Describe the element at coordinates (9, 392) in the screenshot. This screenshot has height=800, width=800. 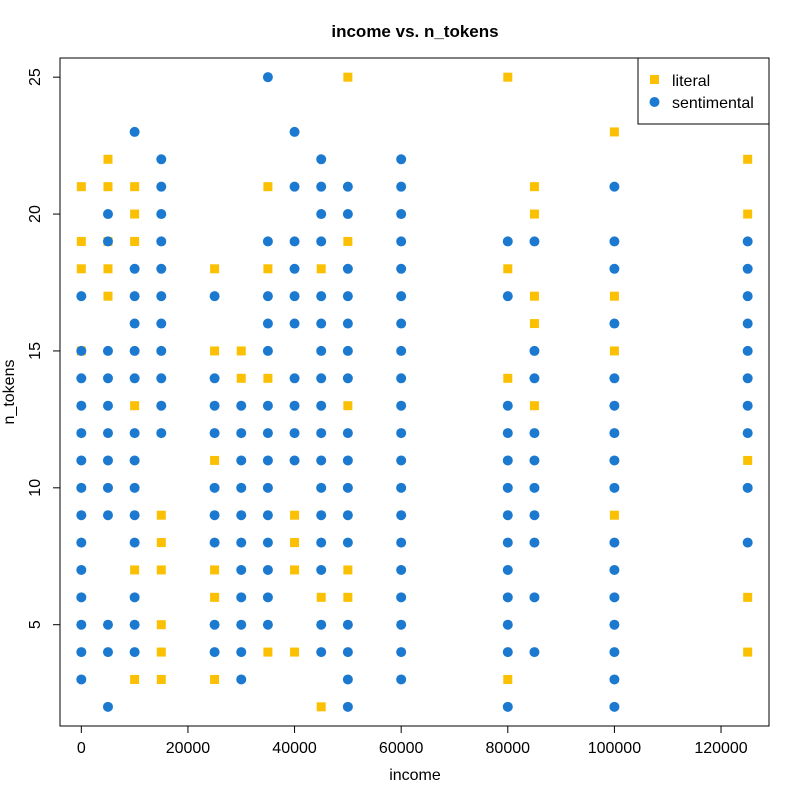
I see `y-axis-label: n_tokens` at that location.